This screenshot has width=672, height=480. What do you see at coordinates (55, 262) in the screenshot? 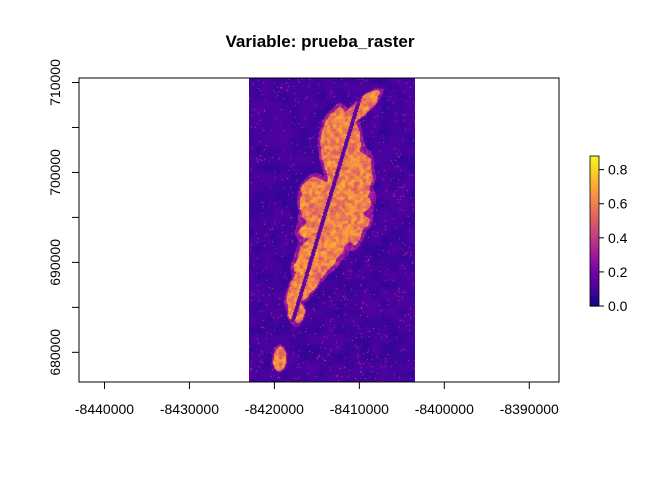
I see `y-tick-label: 690000` at bounding box center [55, 262].